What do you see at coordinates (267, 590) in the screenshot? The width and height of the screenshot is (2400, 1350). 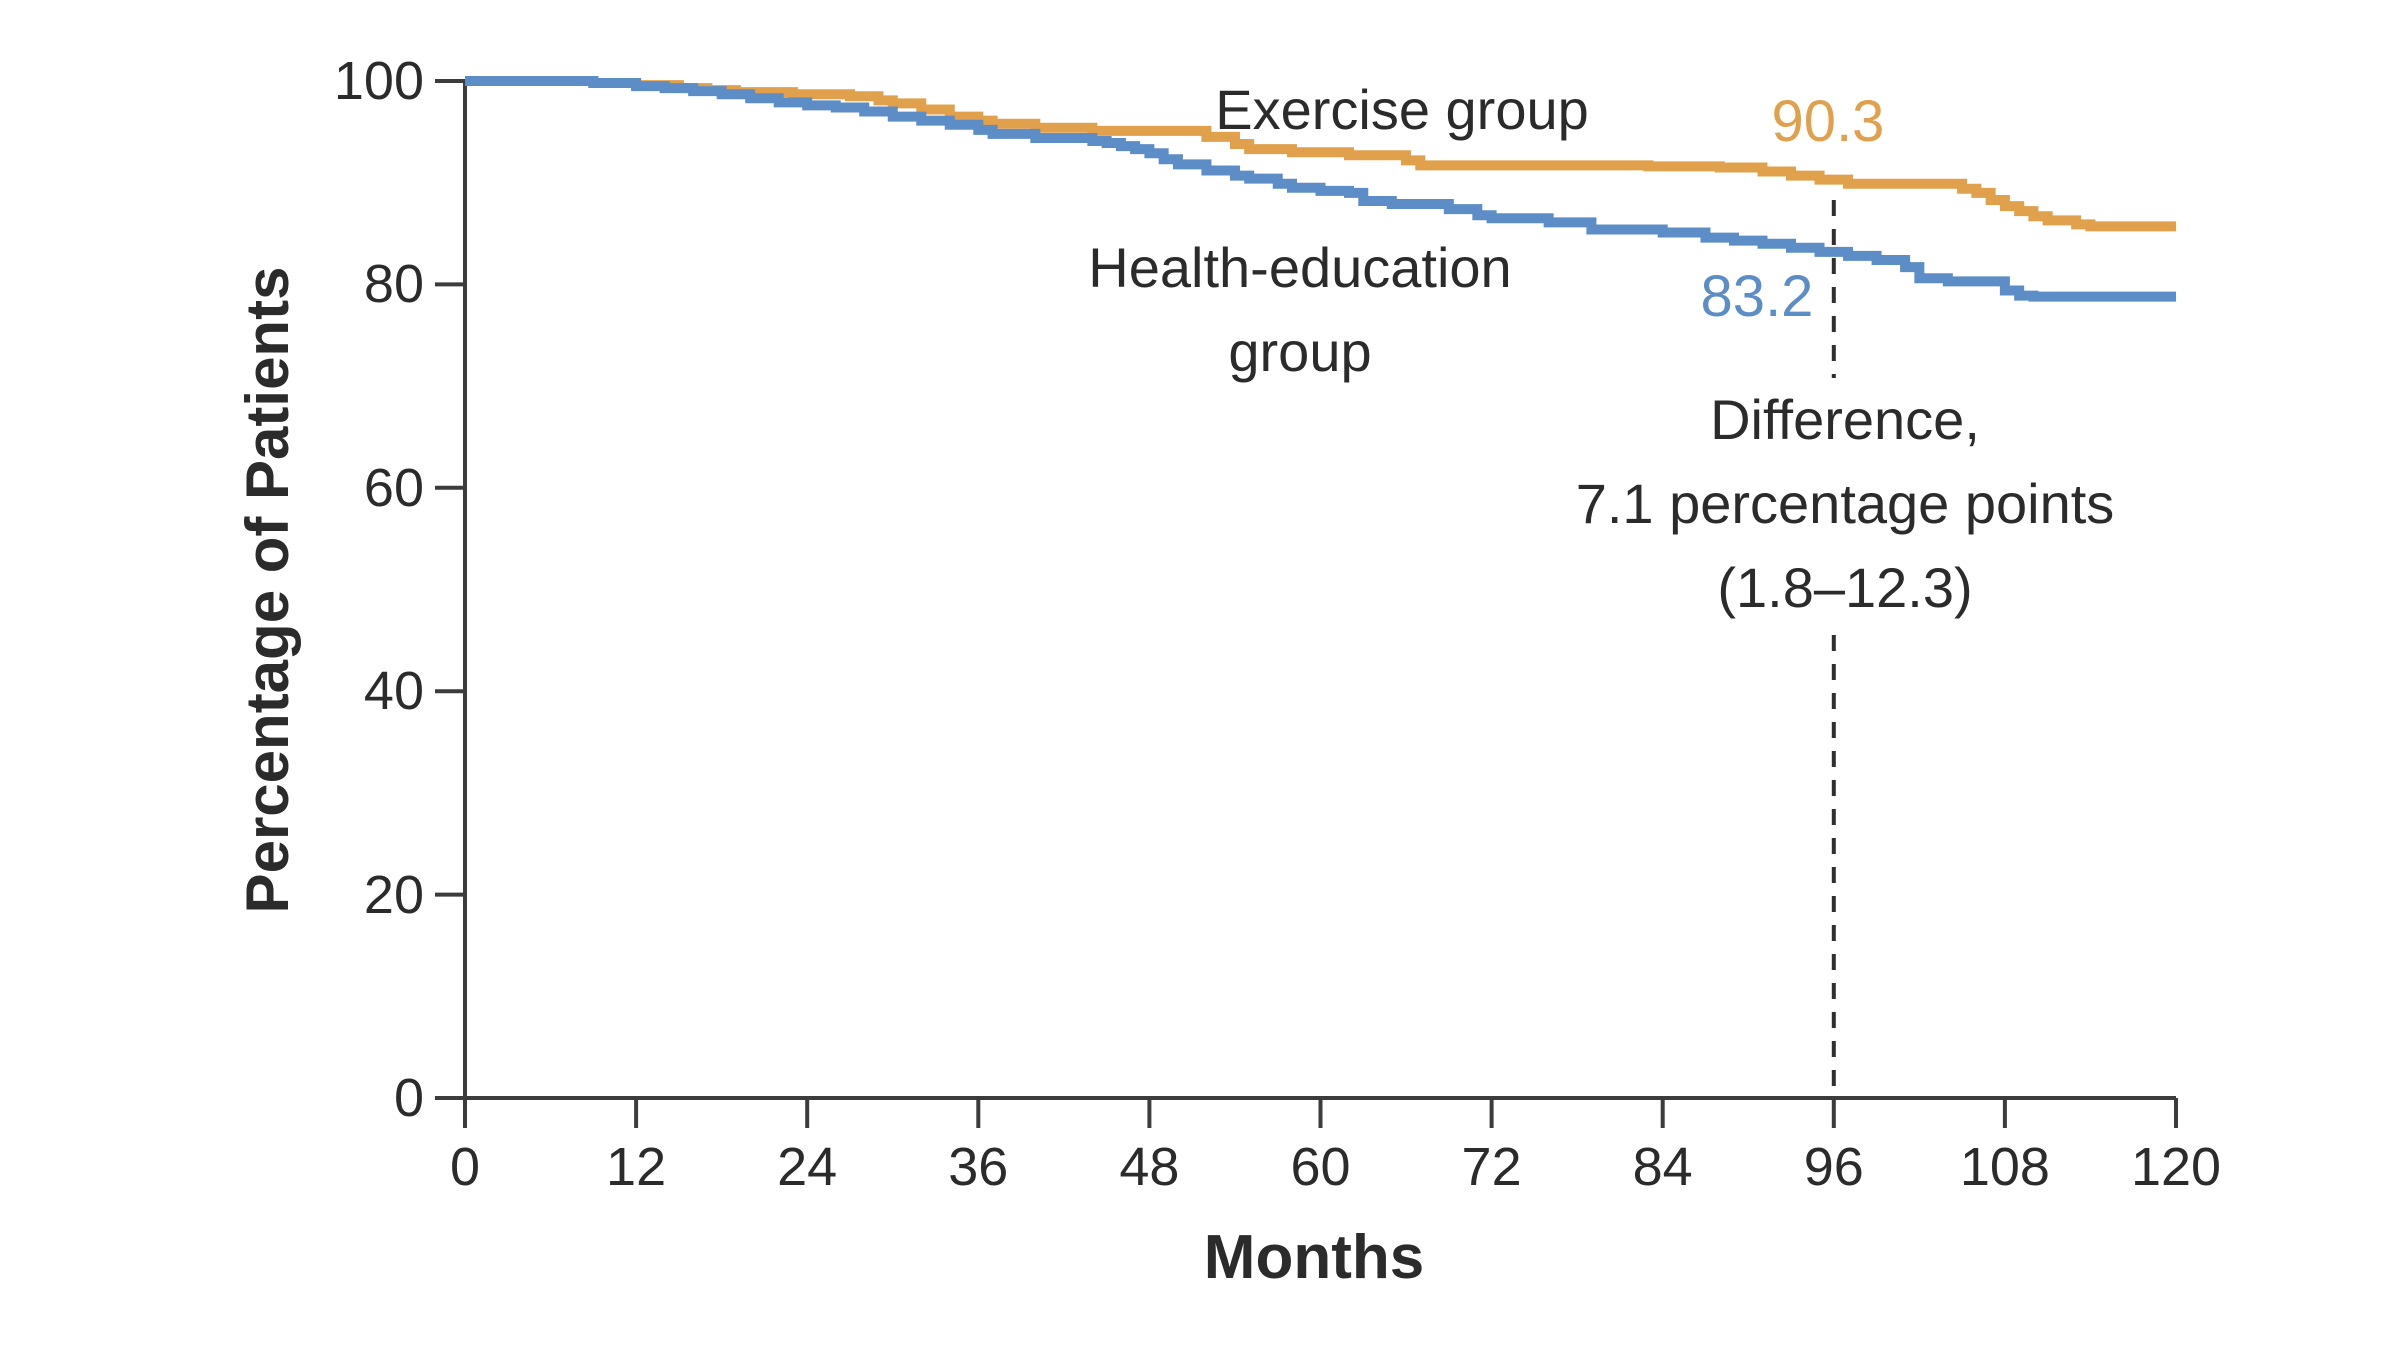 I see `y-axis-title: Percentage of Patients` at bounding box center [267, 590].